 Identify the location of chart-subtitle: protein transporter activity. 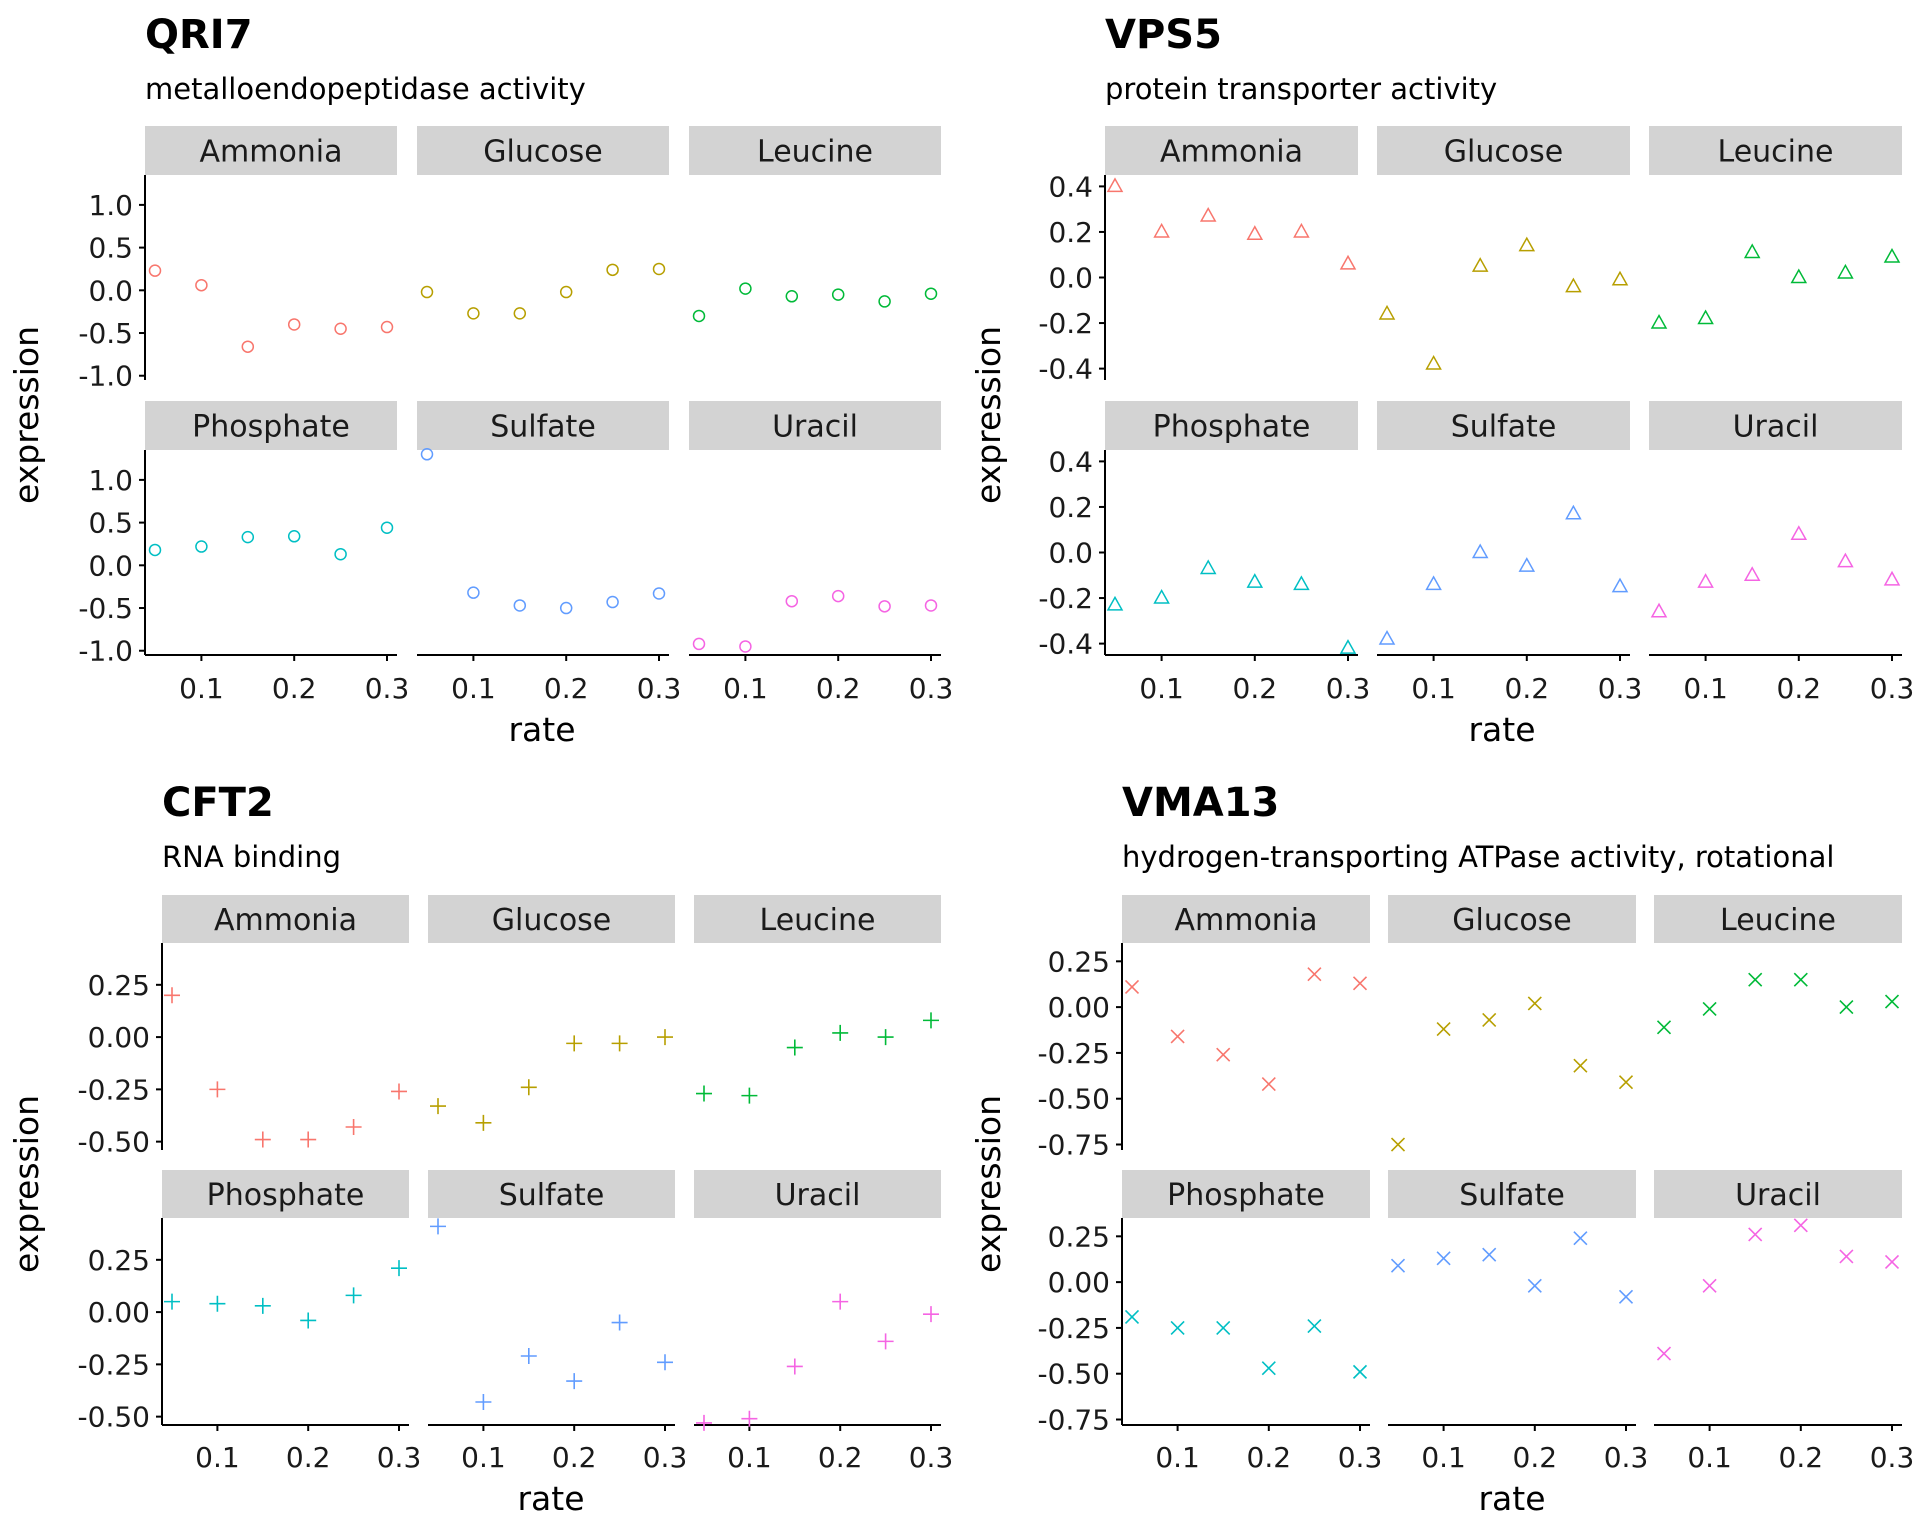
(1301, 89).